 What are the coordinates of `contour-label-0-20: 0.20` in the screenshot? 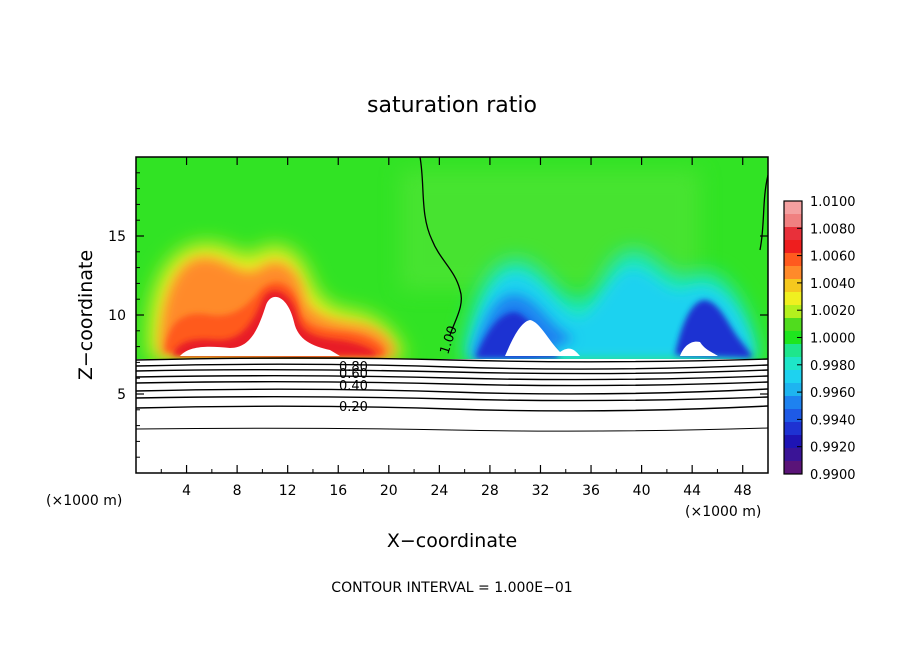 It's located at (353, 407).